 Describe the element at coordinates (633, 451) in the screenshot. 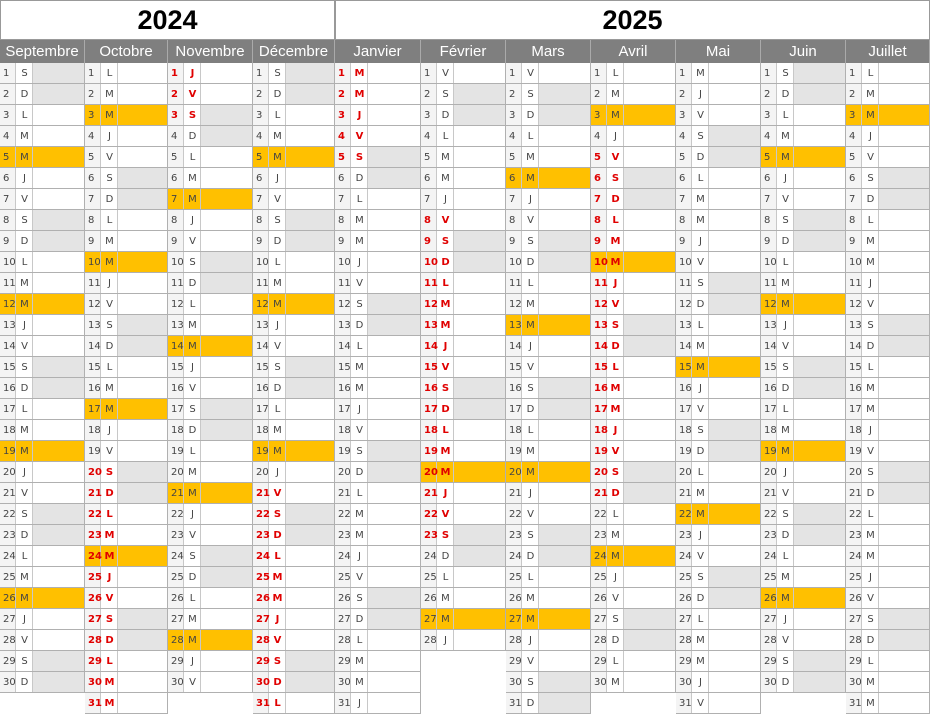

I see `day-cell: 19 V` at that location.